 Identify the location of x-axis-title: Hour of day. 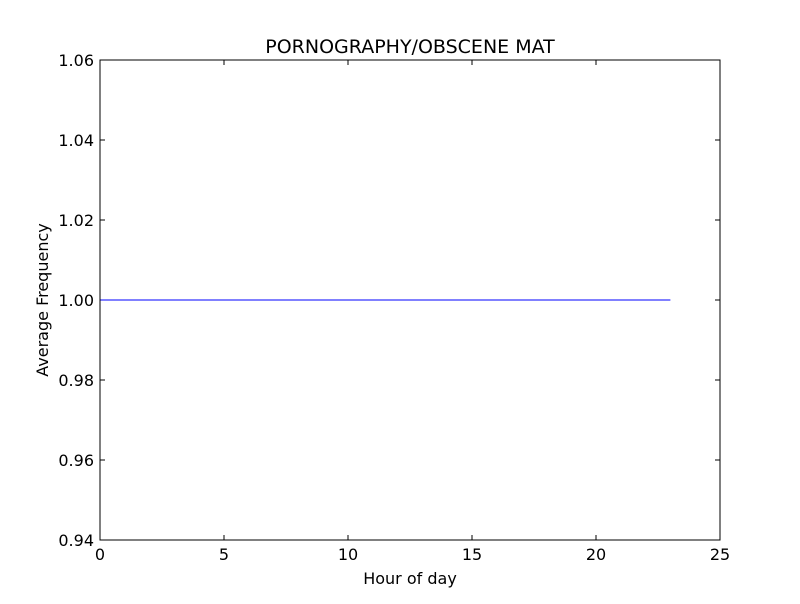
(410, 578).